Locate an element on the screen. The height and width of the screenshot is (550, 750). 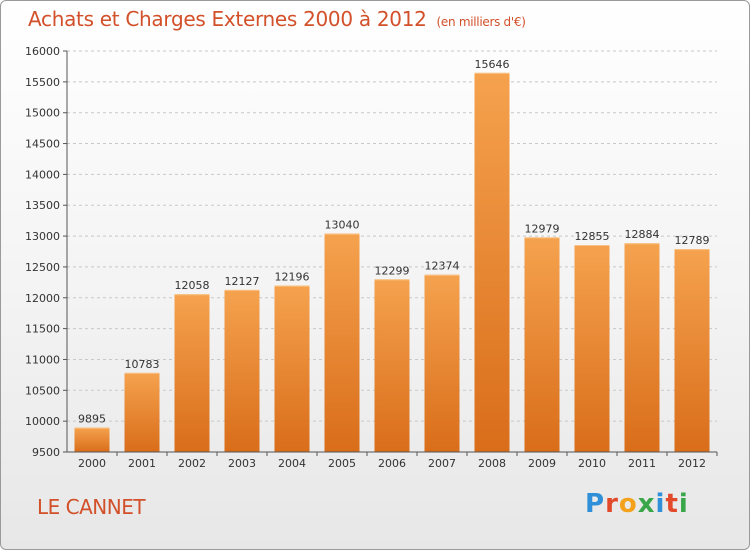
bar-value-label: 12855 is located at coordinates (592, 236).